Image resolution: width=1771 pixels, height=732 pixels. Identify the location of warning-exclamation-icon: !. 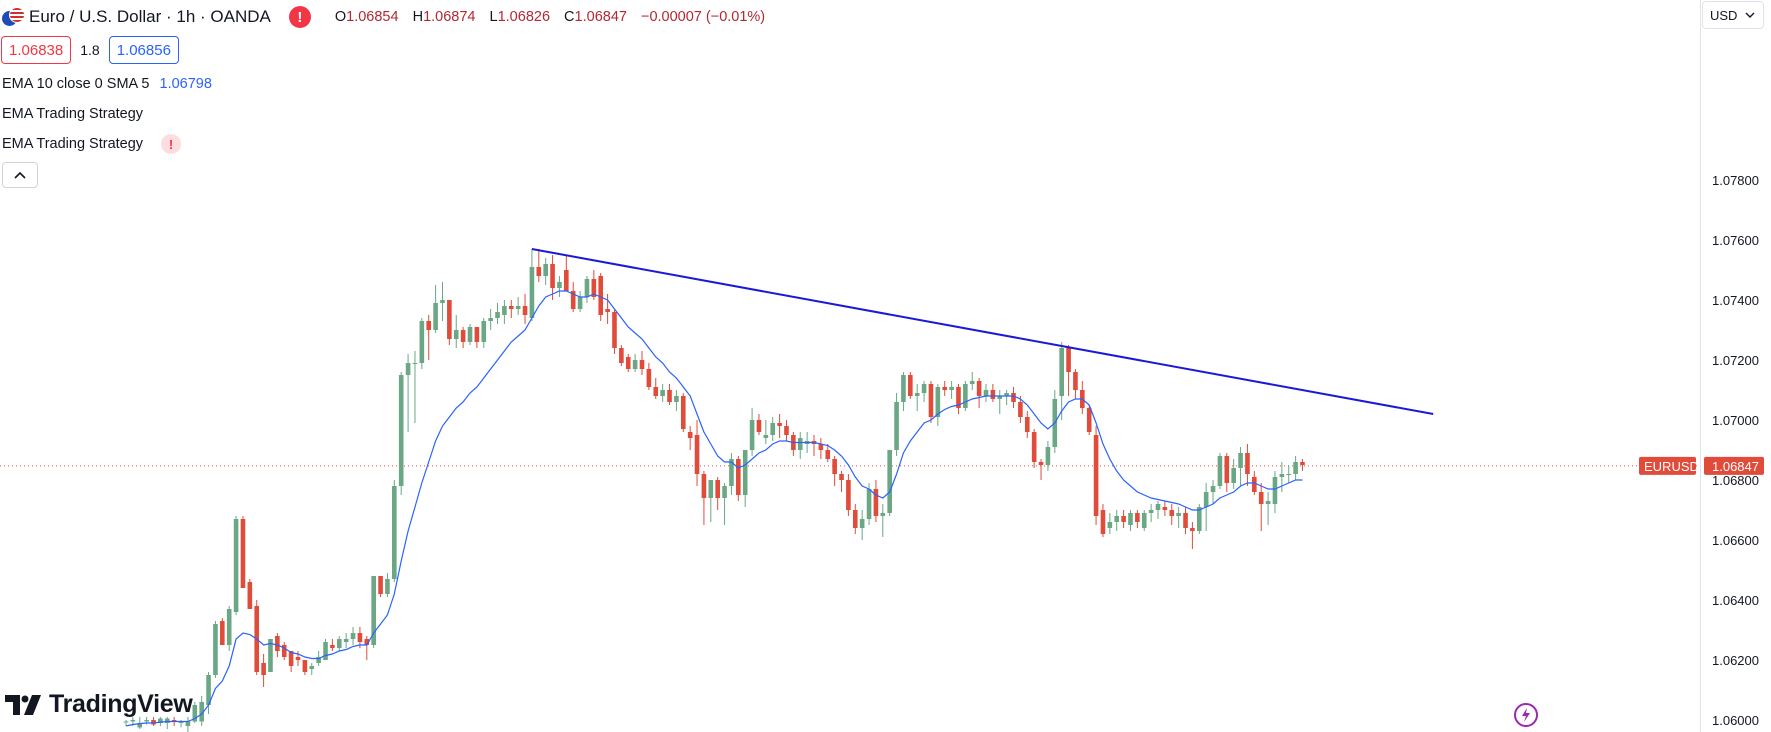
(171, 144).